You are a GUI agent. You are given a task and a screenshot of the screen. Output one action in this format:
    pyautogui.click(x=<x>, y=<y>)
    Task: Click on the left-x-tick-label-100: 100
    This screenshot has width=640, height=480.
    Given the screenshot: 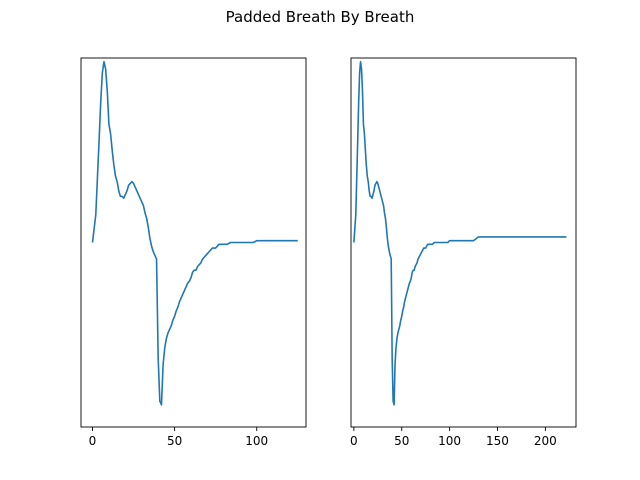 What is the action you would take?
    pyautogui.click(x=256, y=441)
    